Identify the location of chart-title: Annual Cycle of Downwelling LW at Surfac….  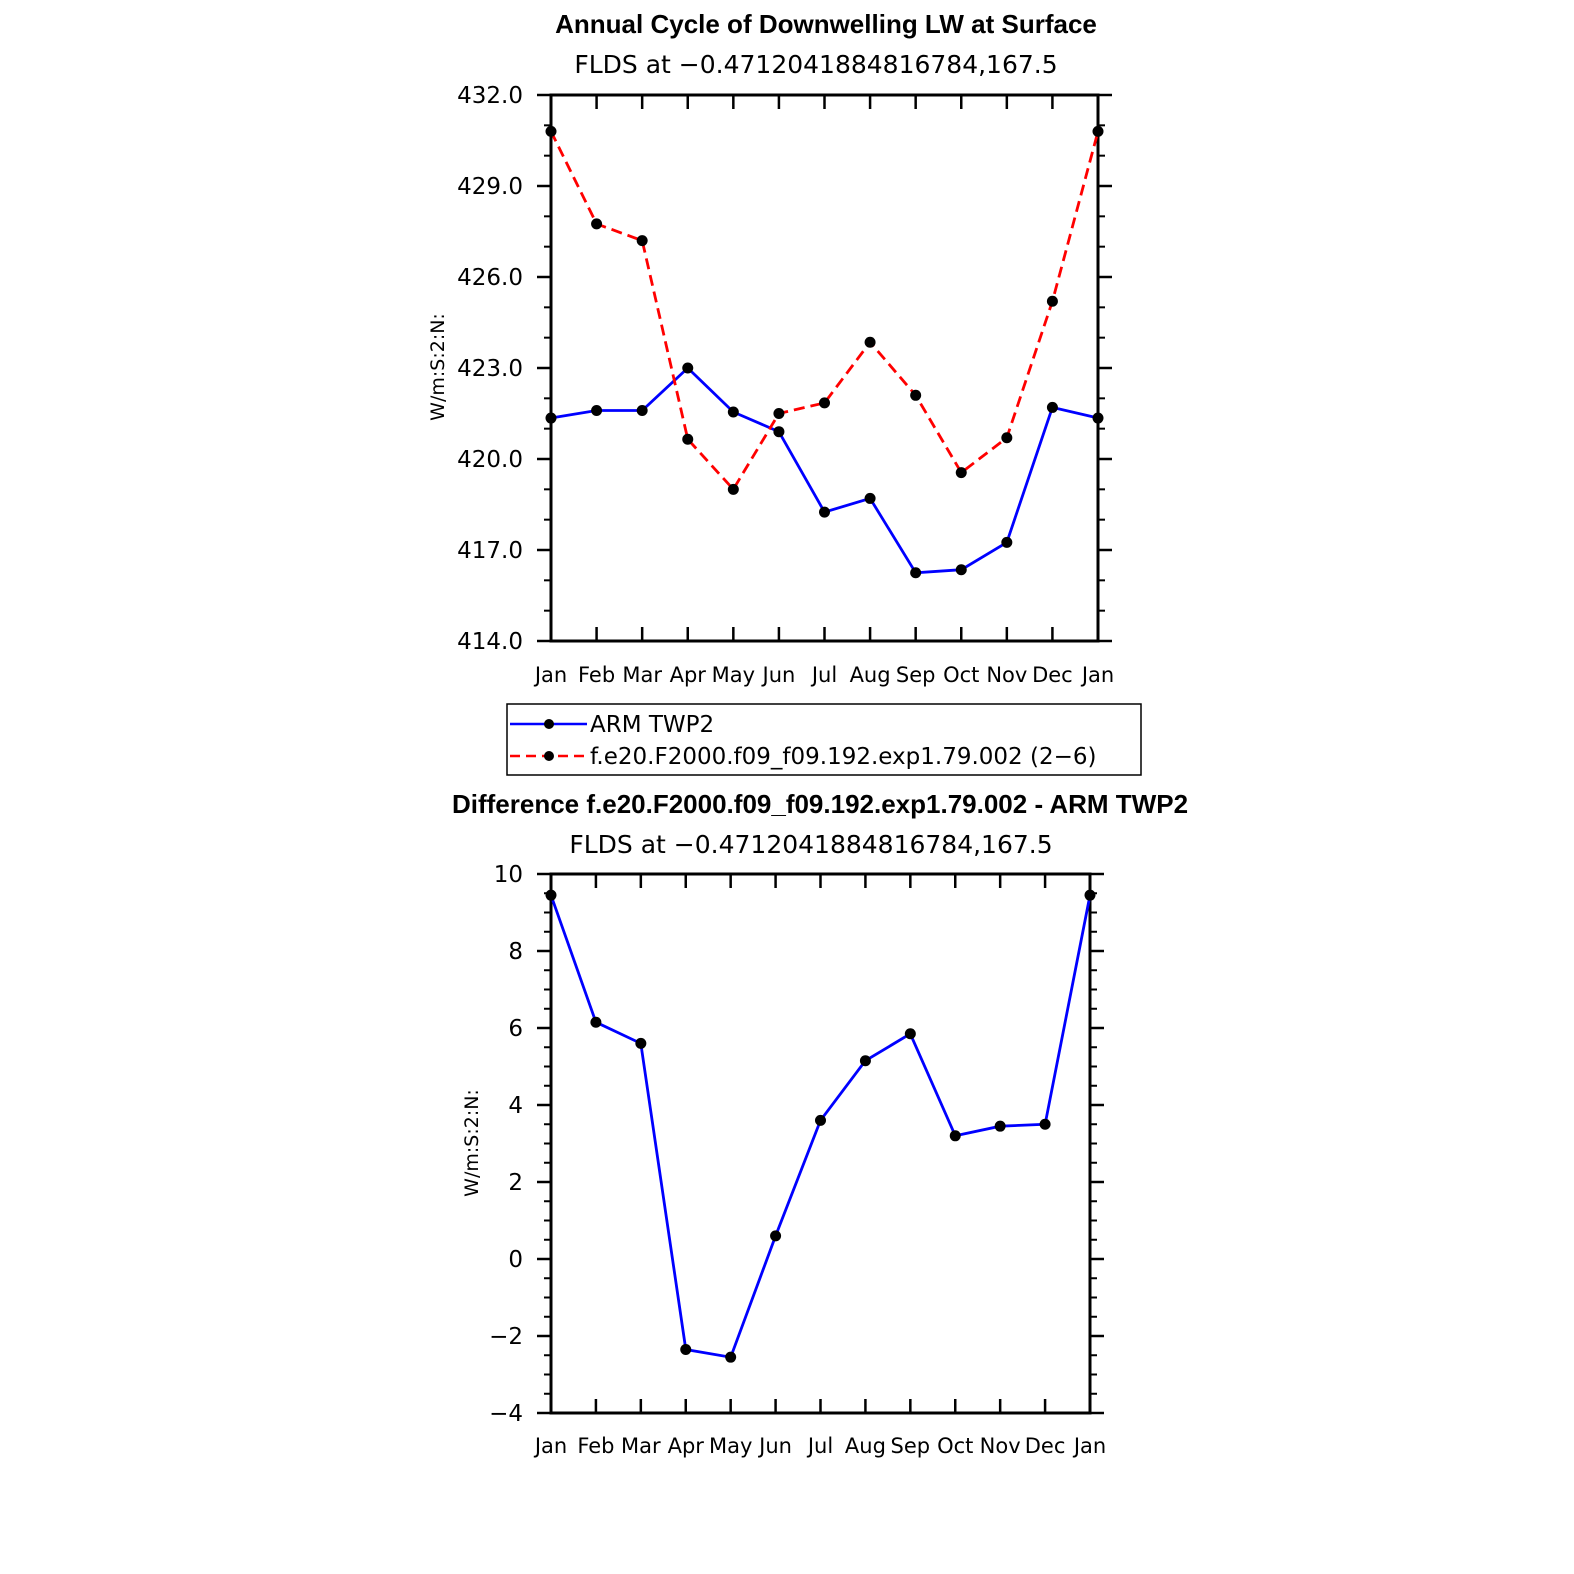
(826, 24).